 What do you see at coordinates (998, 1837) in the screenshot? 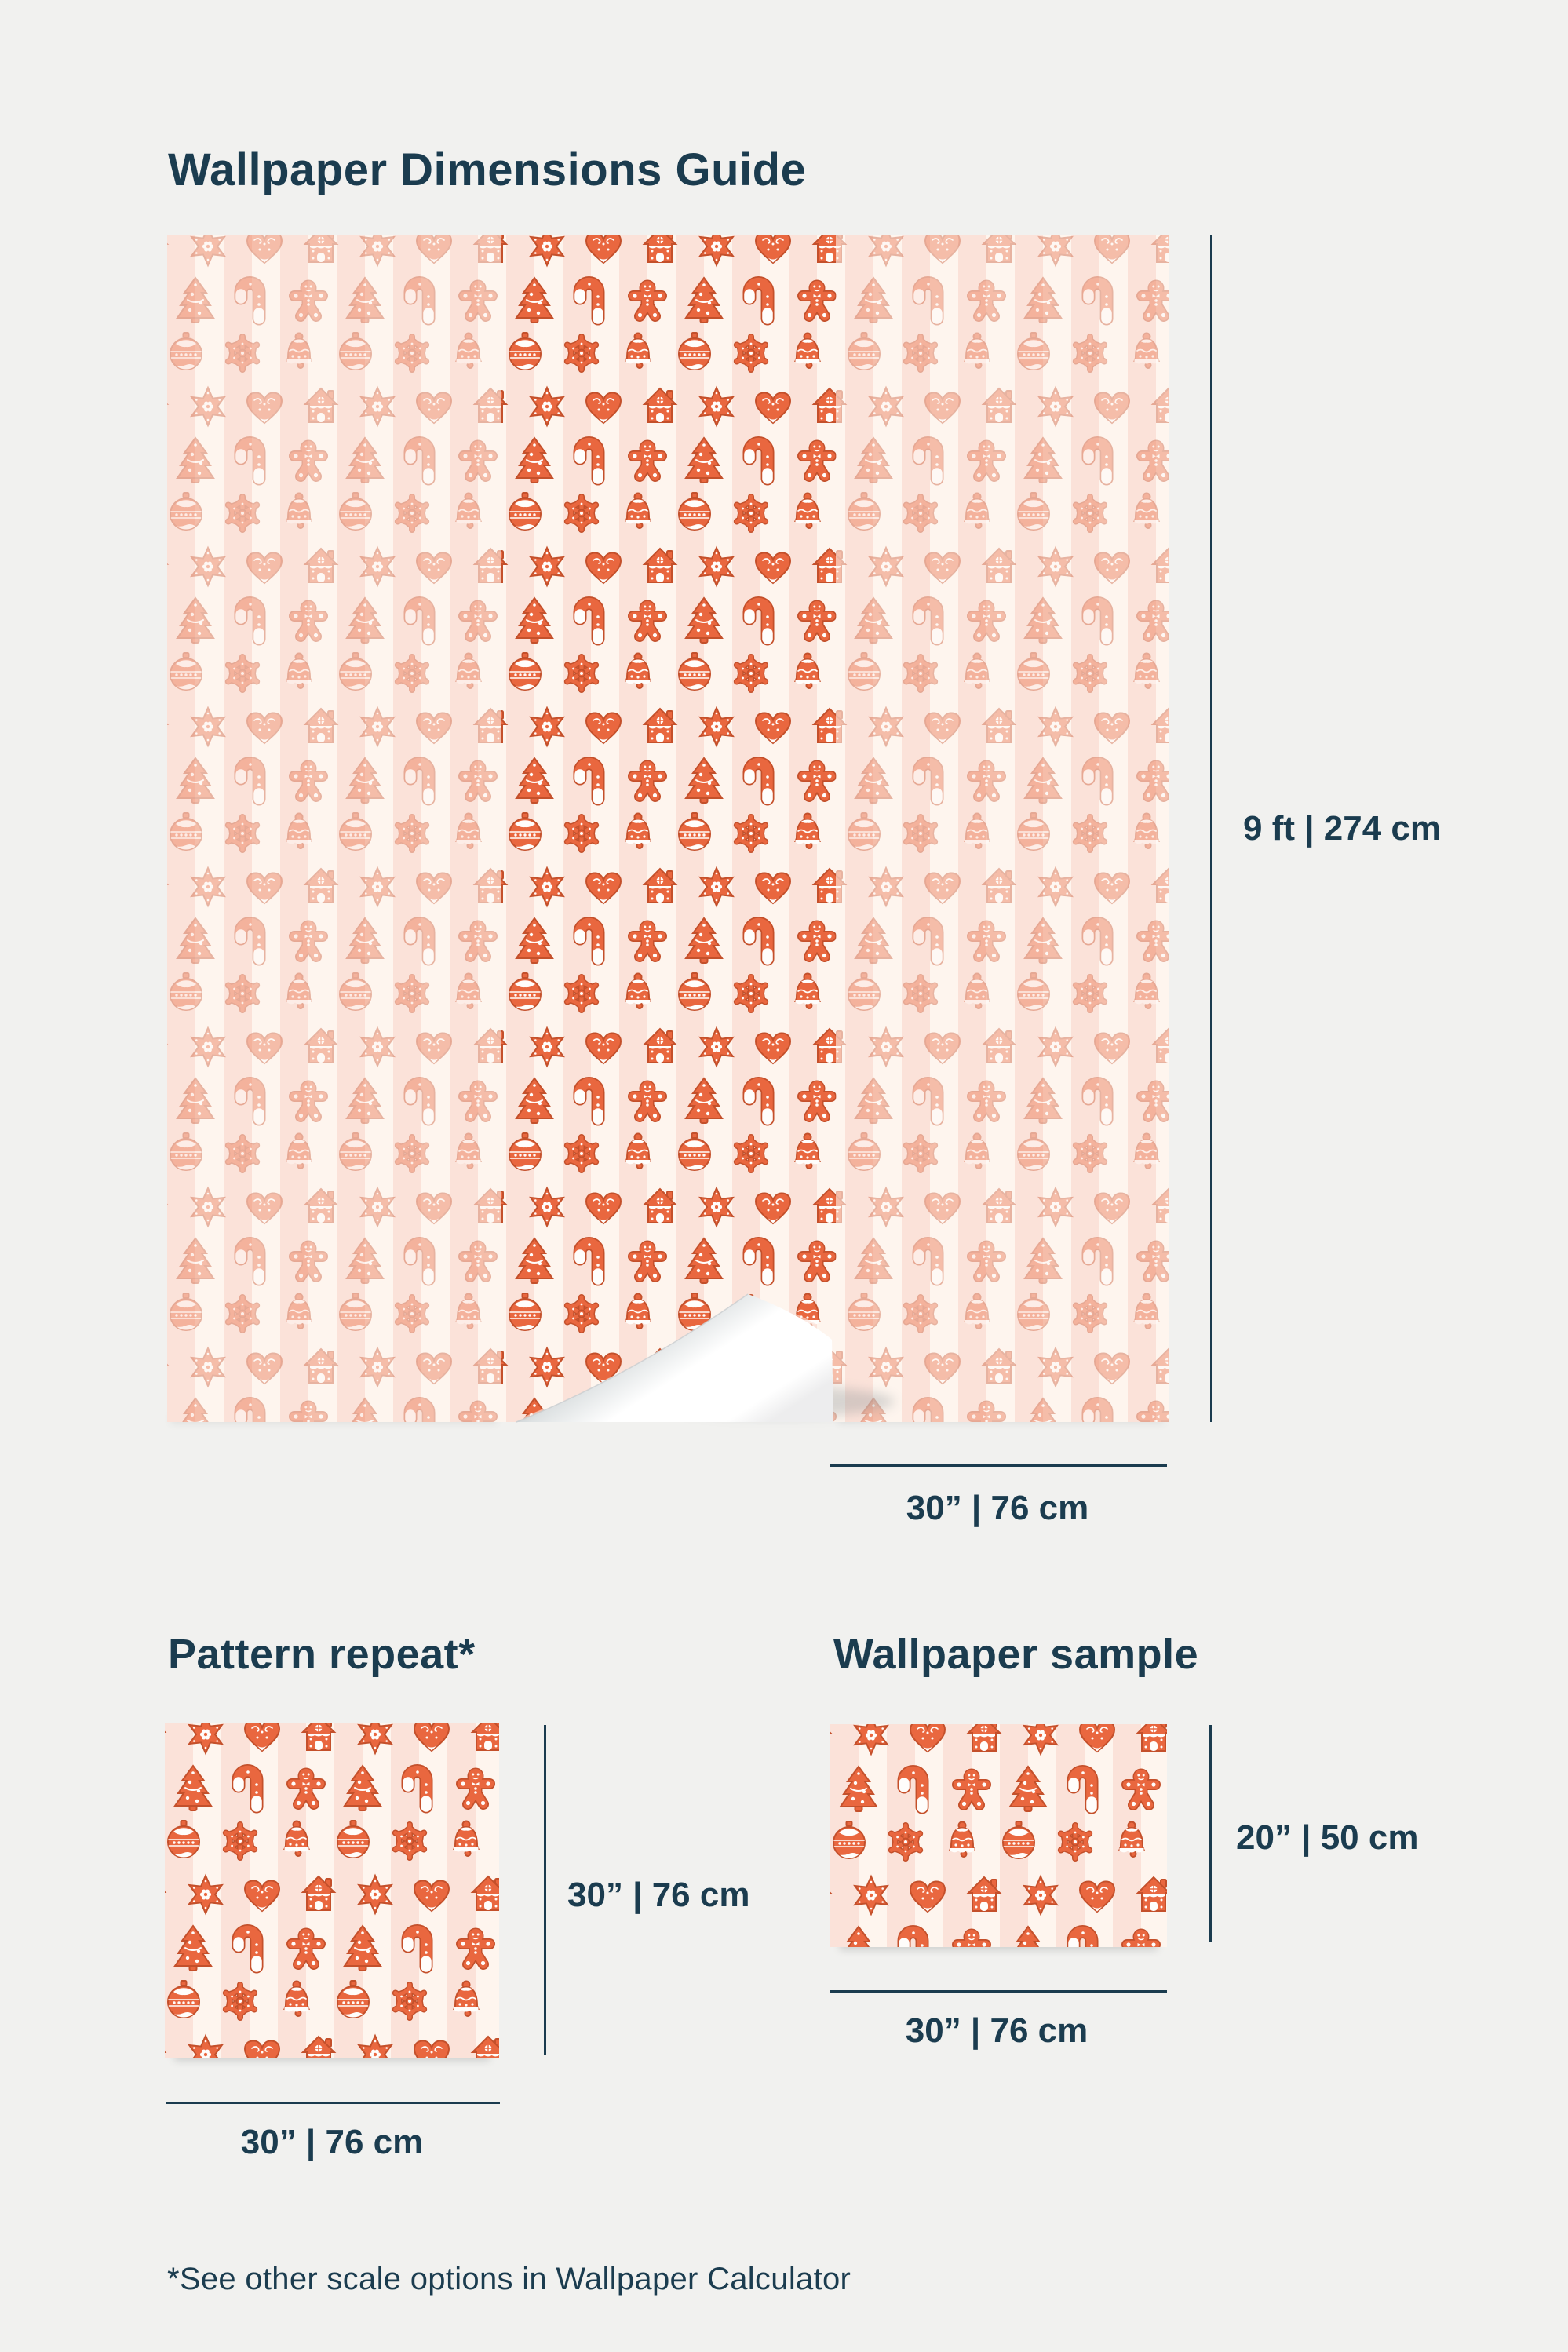
I see `wallpaper-sample-swatch` at bounding box center [998, 1837].